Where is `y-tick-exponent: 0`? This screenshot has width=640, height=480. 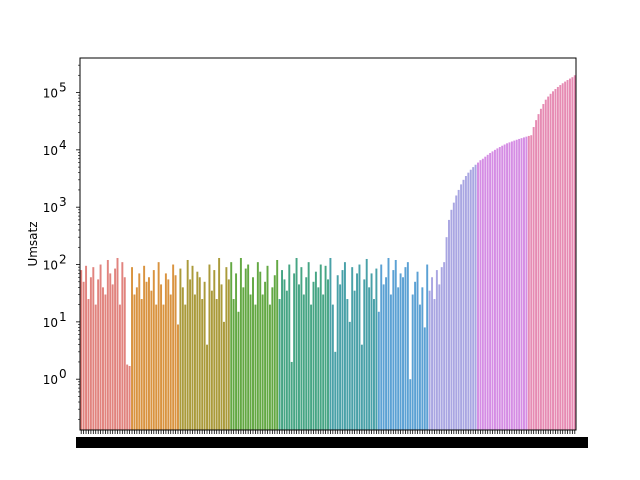
y-tick-exponent: 0 is located at coordinates (63, 374).